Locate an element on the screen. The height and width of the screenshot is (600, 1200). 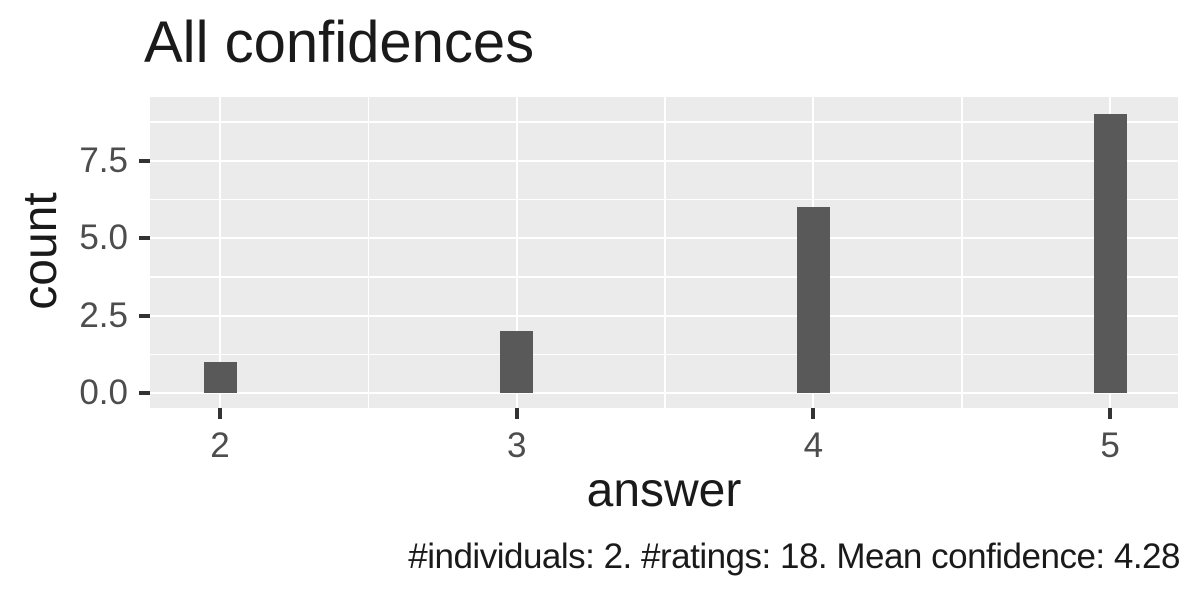
bar-x4 is located at coordinates (813, 300).